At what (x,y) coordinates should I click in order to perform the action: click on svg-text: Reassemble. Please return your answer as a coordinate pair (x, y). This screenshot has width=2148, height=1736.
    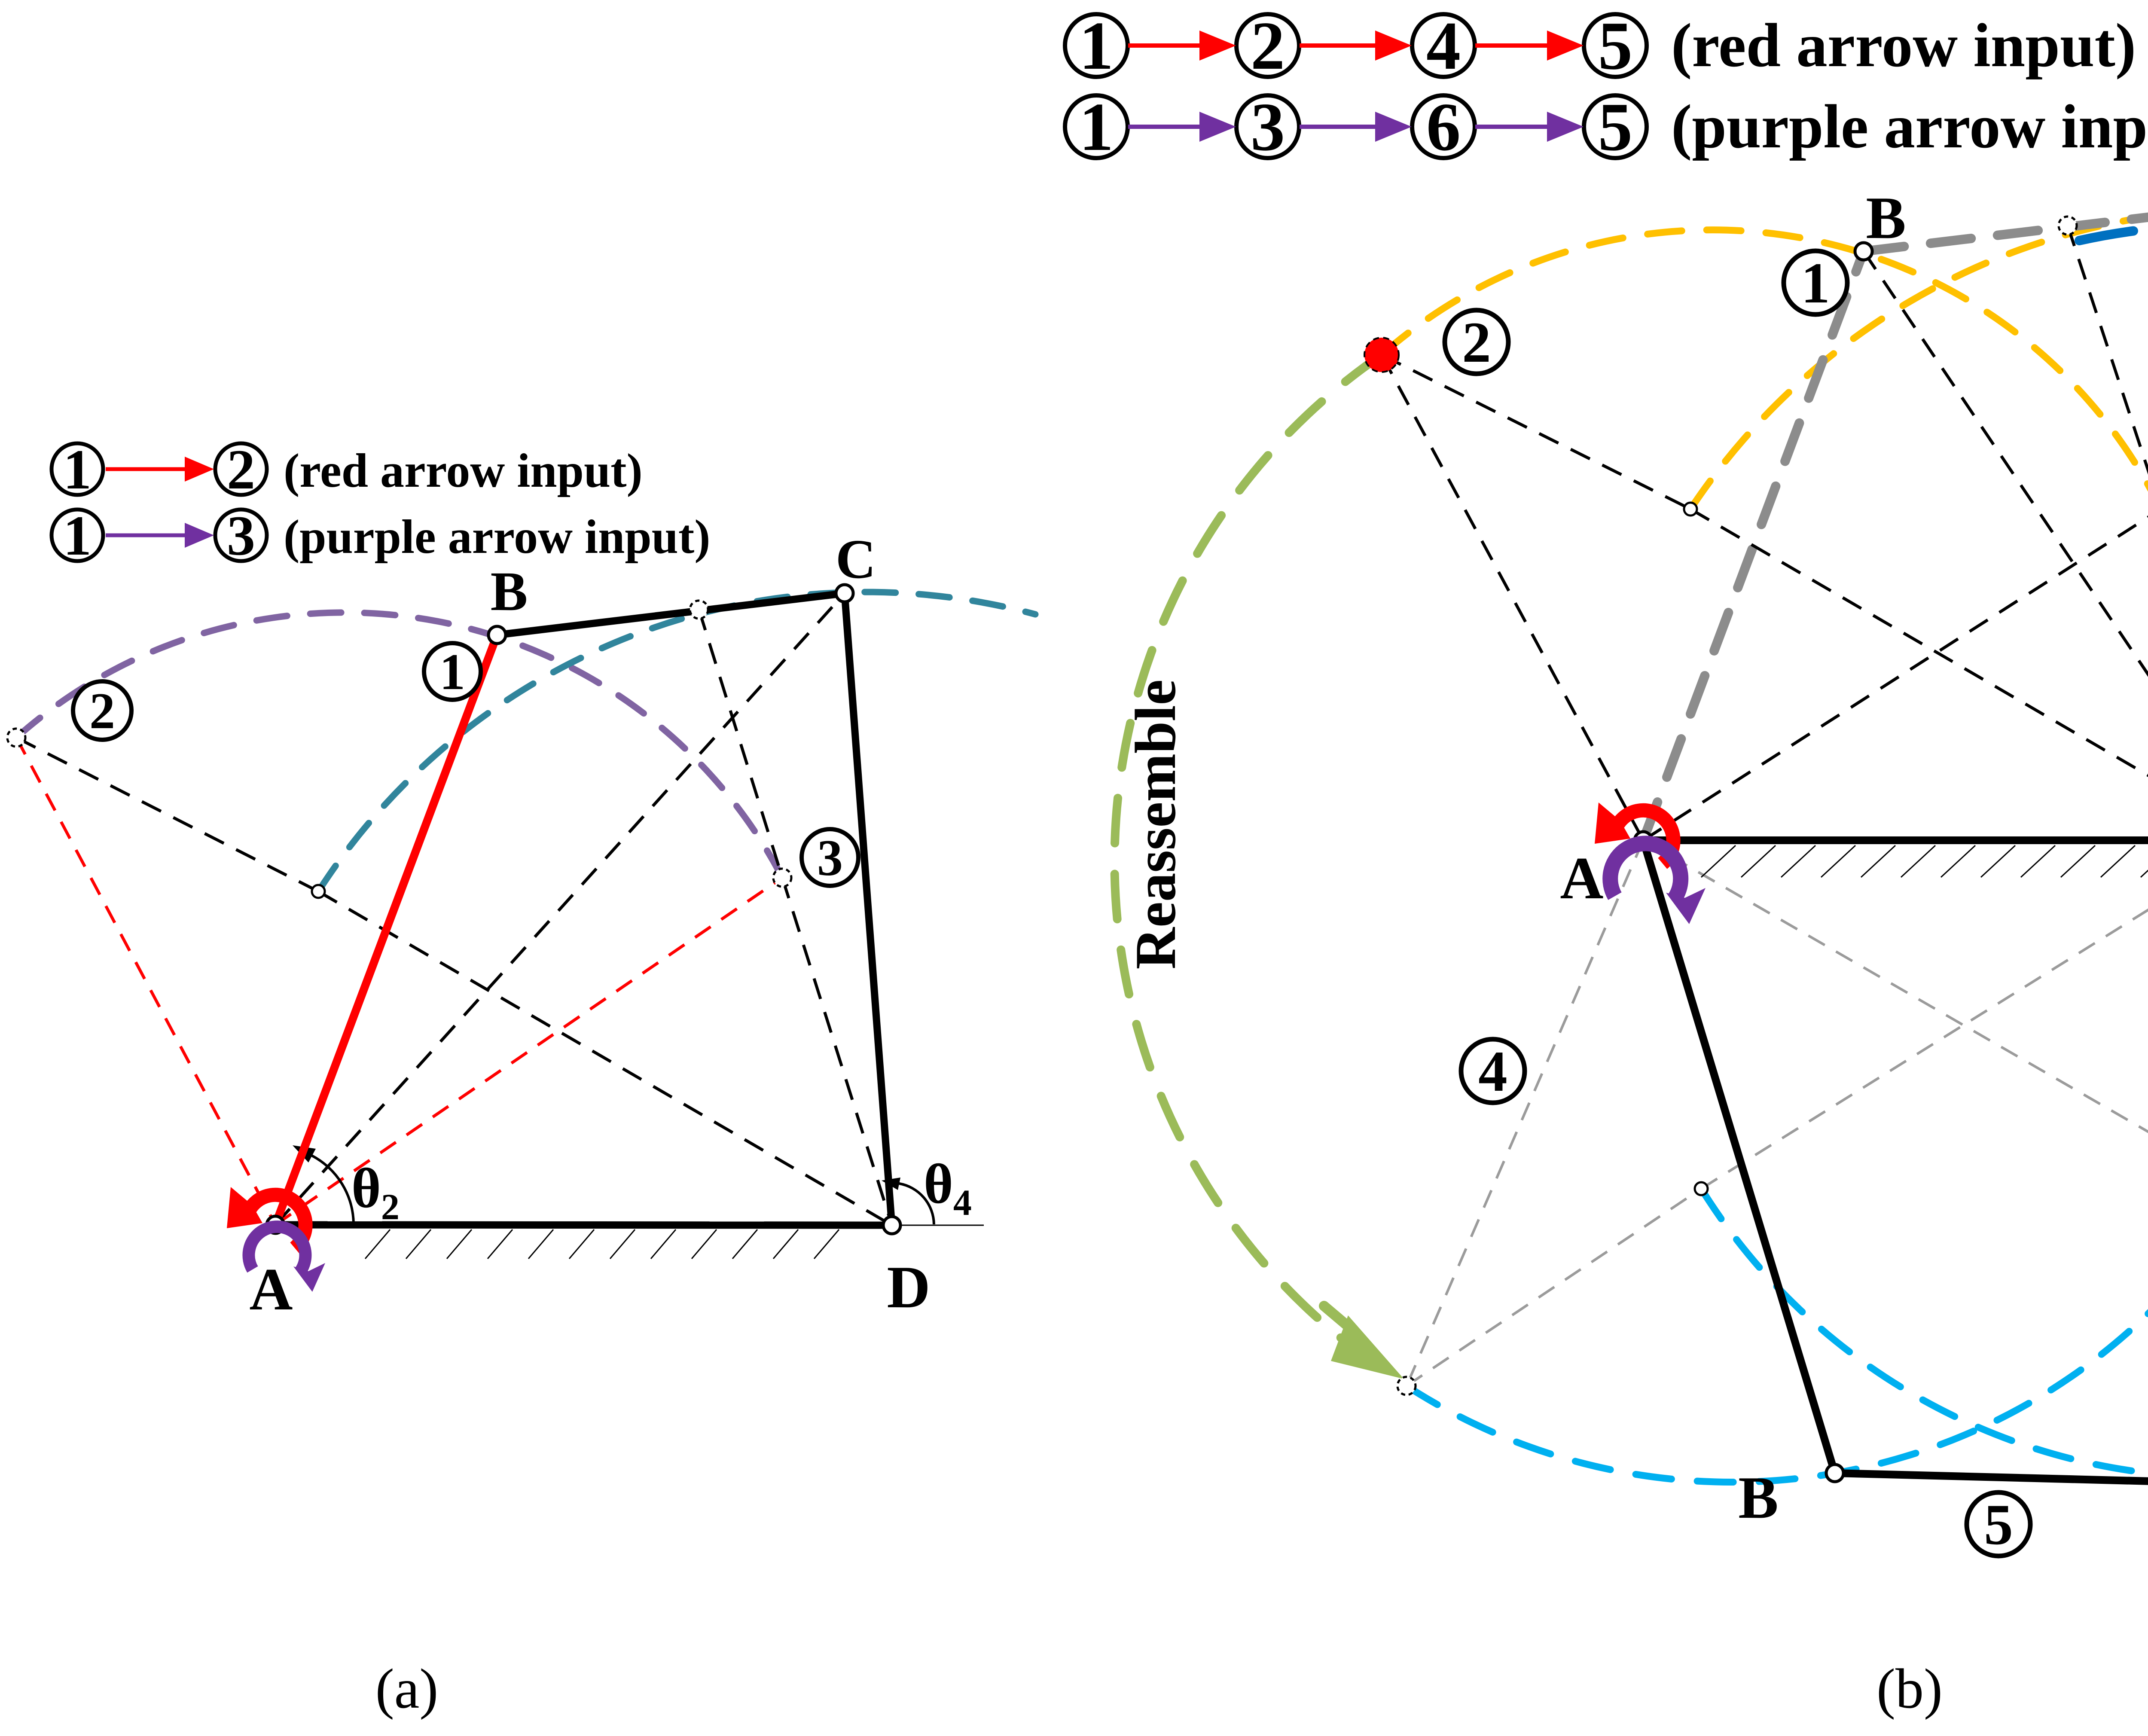
    Looking at the image, I should click on (1156, 825).